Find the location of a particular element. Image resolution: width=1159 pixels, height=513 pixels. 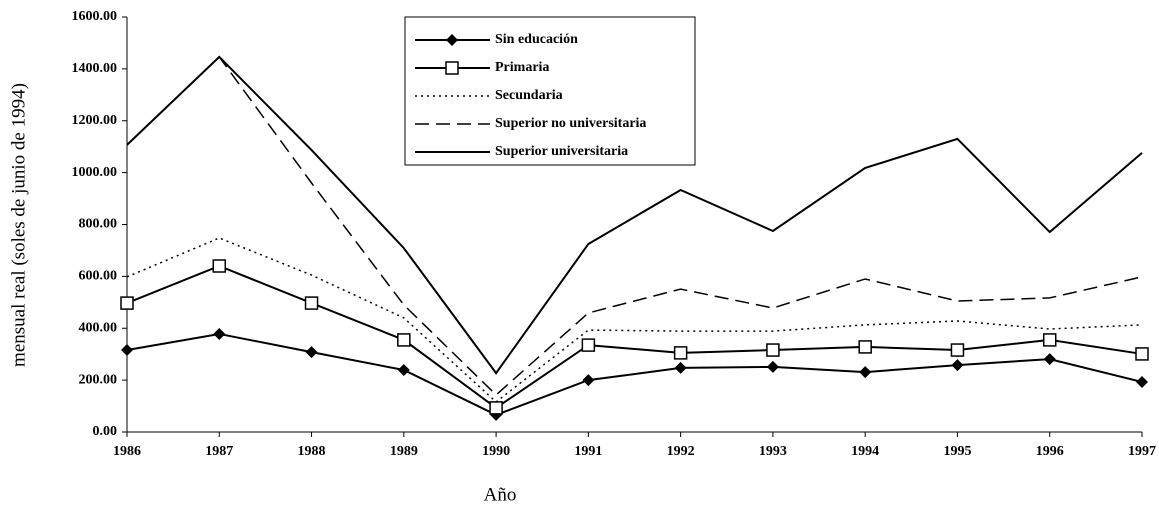

y-tick-label: 0.00 is located at coordinates (105, 431).